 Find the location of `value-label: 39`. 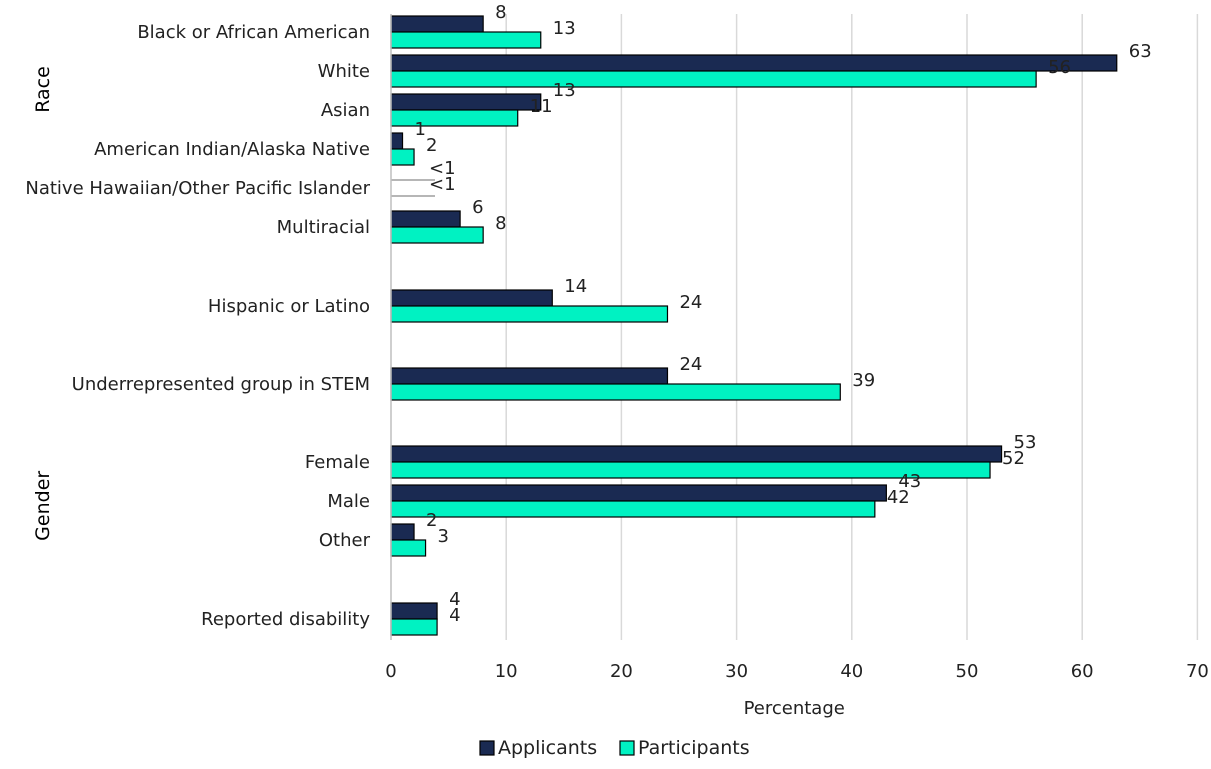

value-label: 39 is located at coordinates (863, 380).